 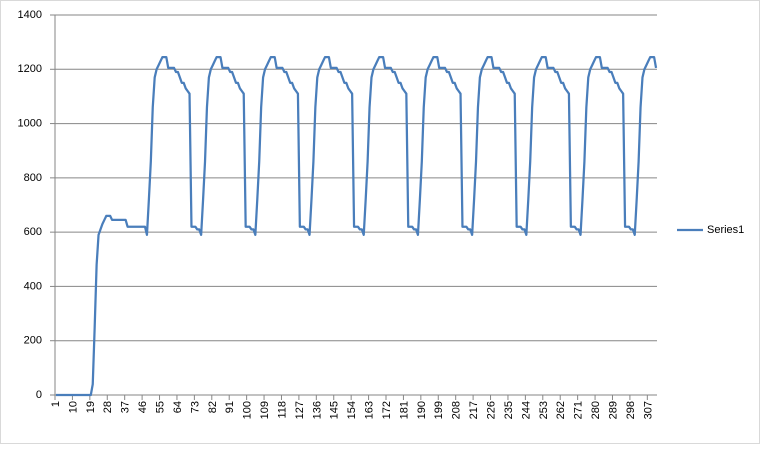 What do you see at coordinates (544, 410) in the screenshot?
I see `x-tick-label: 253` at bounding box center [544, 410].